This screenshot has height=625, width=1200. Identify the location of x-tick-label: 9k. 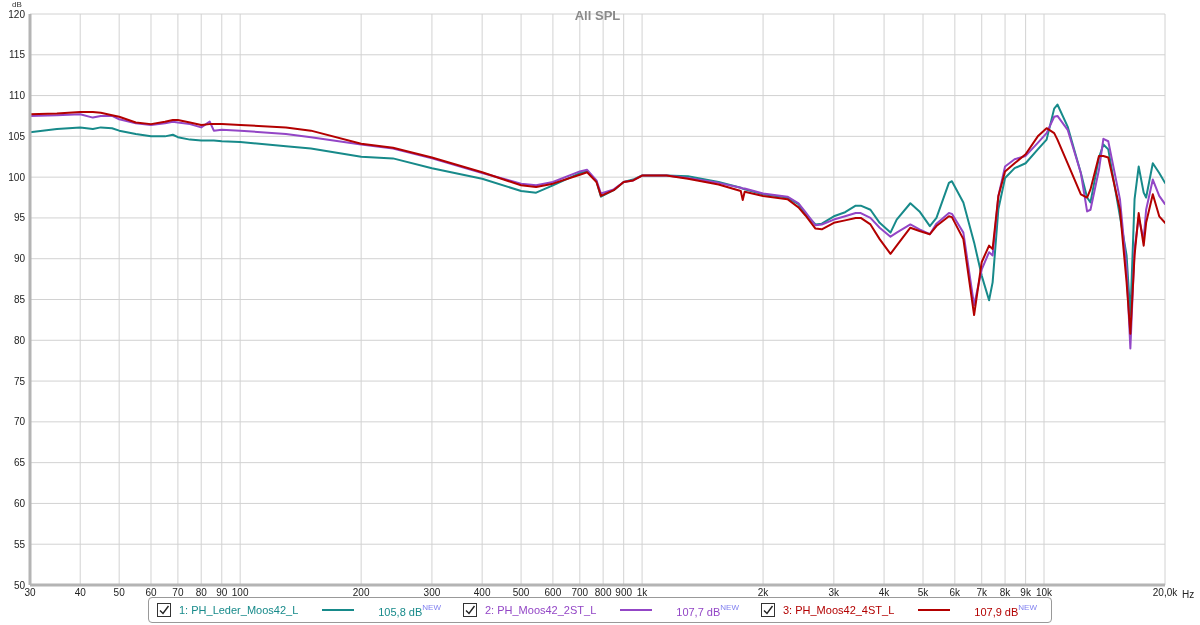
(1026, 593).